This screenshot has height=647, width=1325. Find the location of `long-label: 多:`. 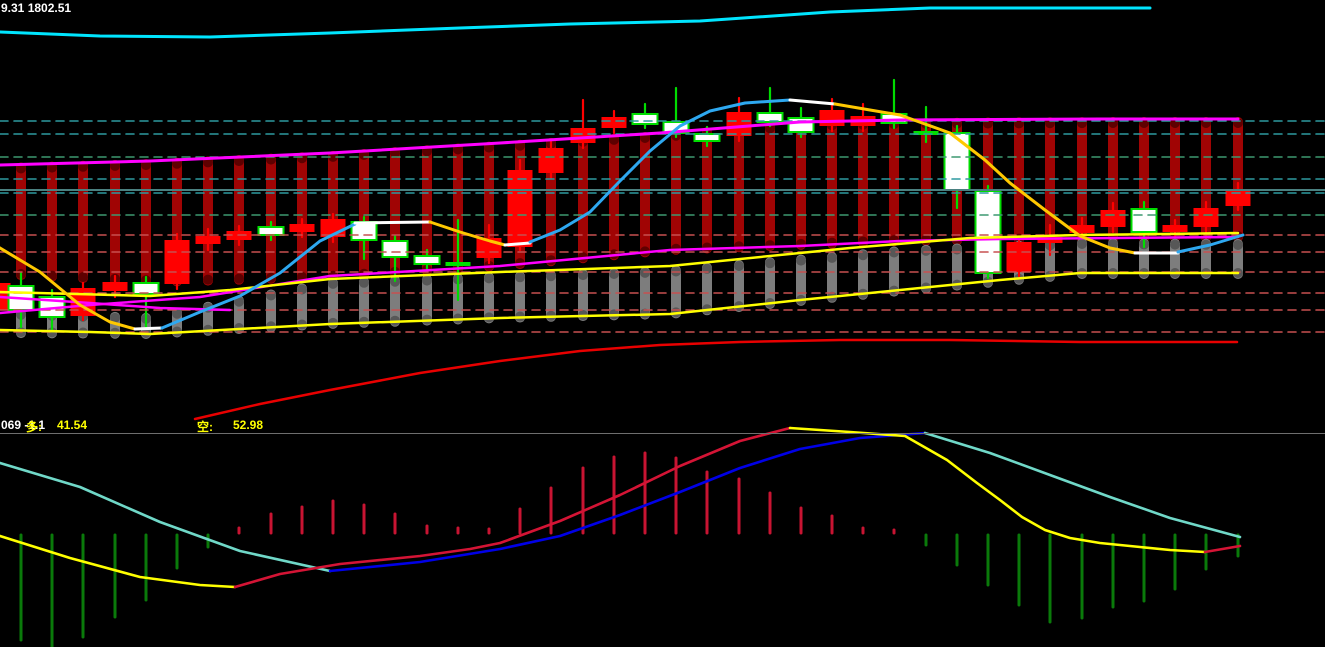

long-label: 多: is located at coordinates (34, 427).